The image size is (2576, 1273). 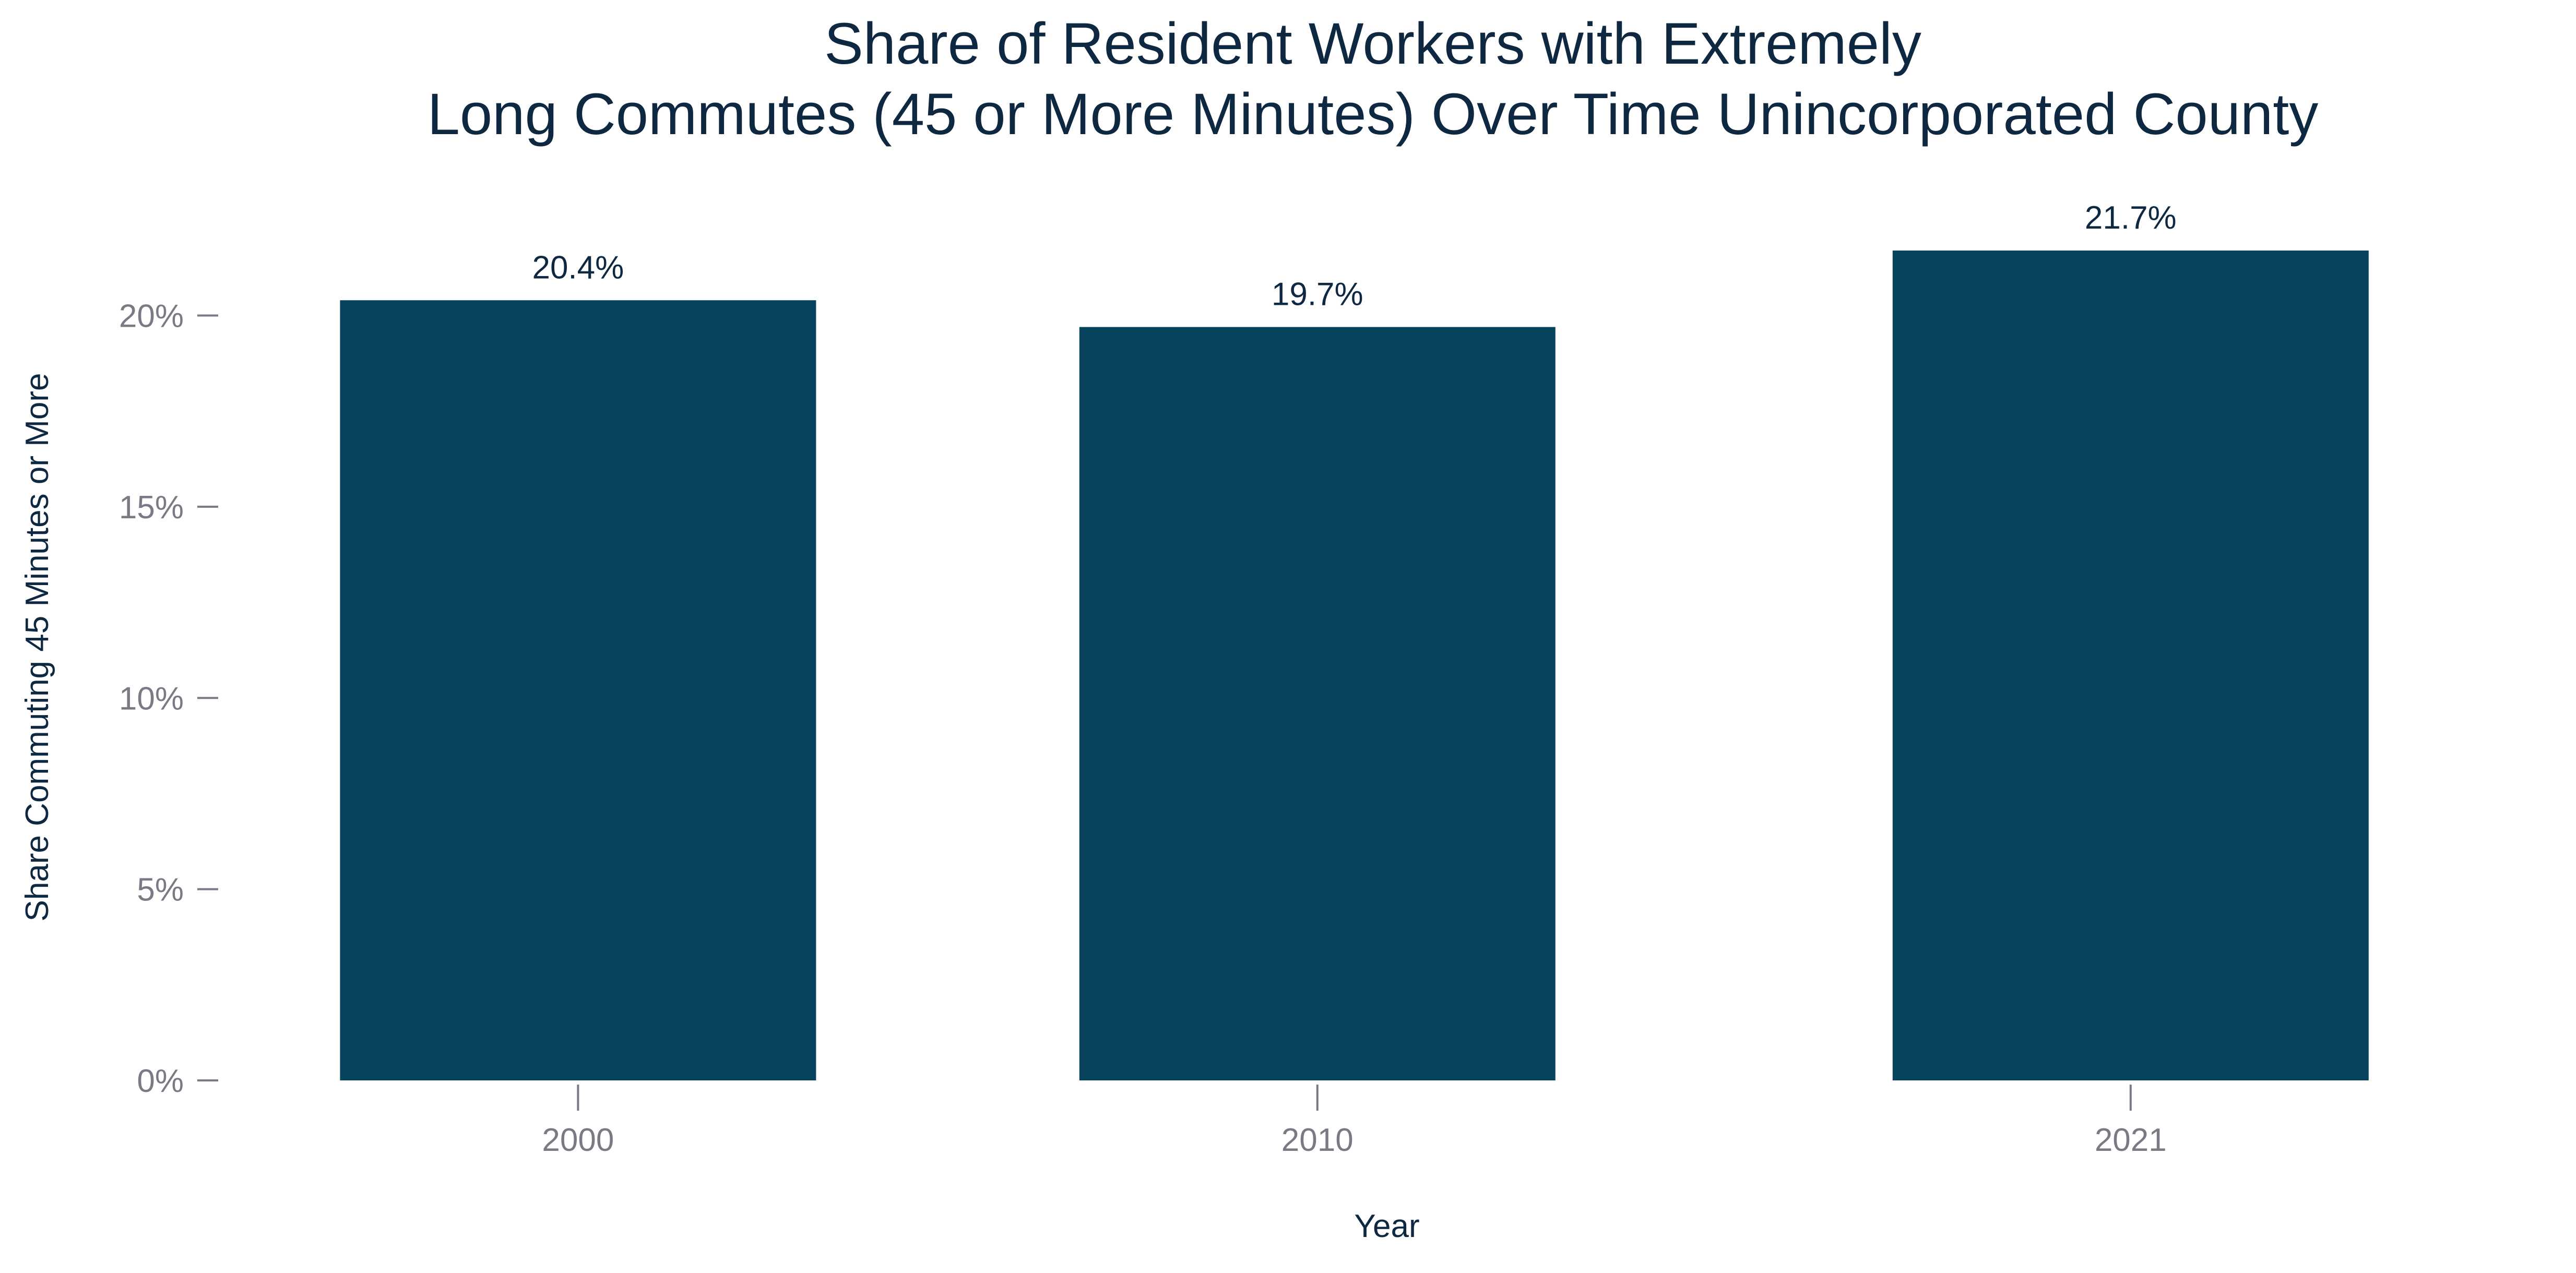 I want to click on y-tick-label: 20%, so click(x=151, y=317).